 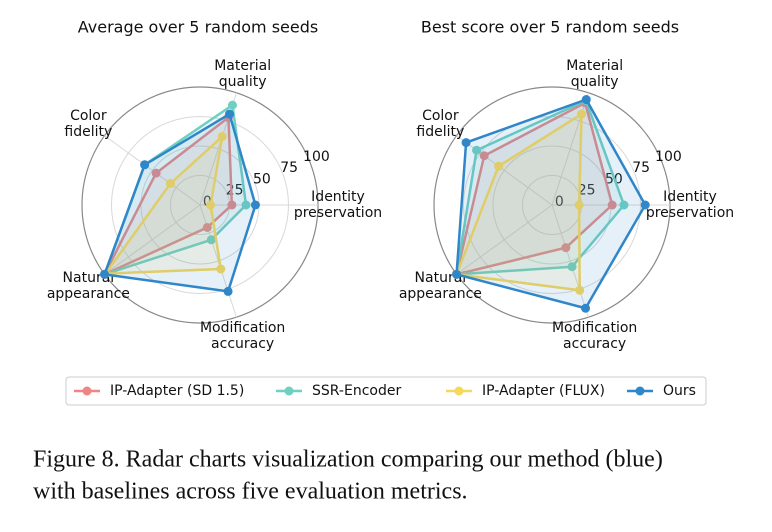 I want to click on legend-label: Ours, so click(x=679, y=391).